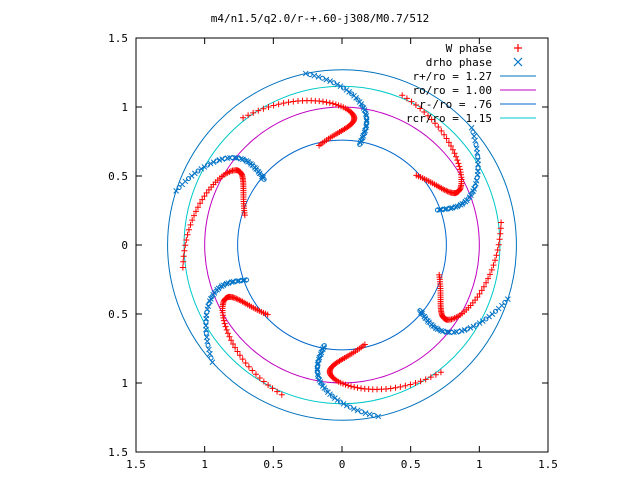 The image size is (640, 480). What do you see at coordinates (449, 118) in the screenshot?
I see `legend-label: rcr/ro = 1.15` at bounding box center [449, 118].